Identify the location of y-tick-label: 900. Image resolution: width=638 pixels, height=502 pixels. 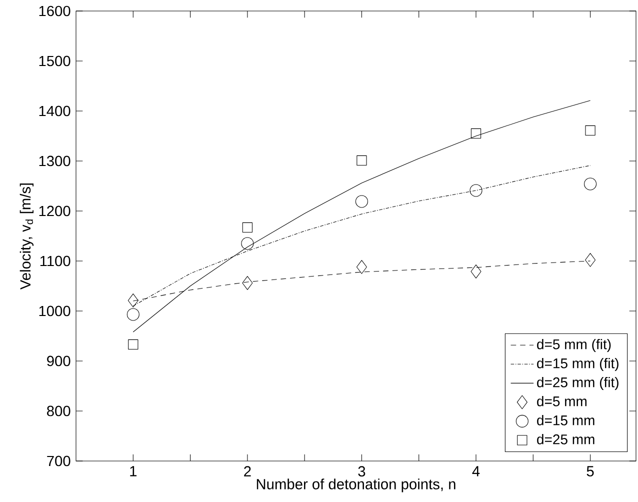
(58, 361).